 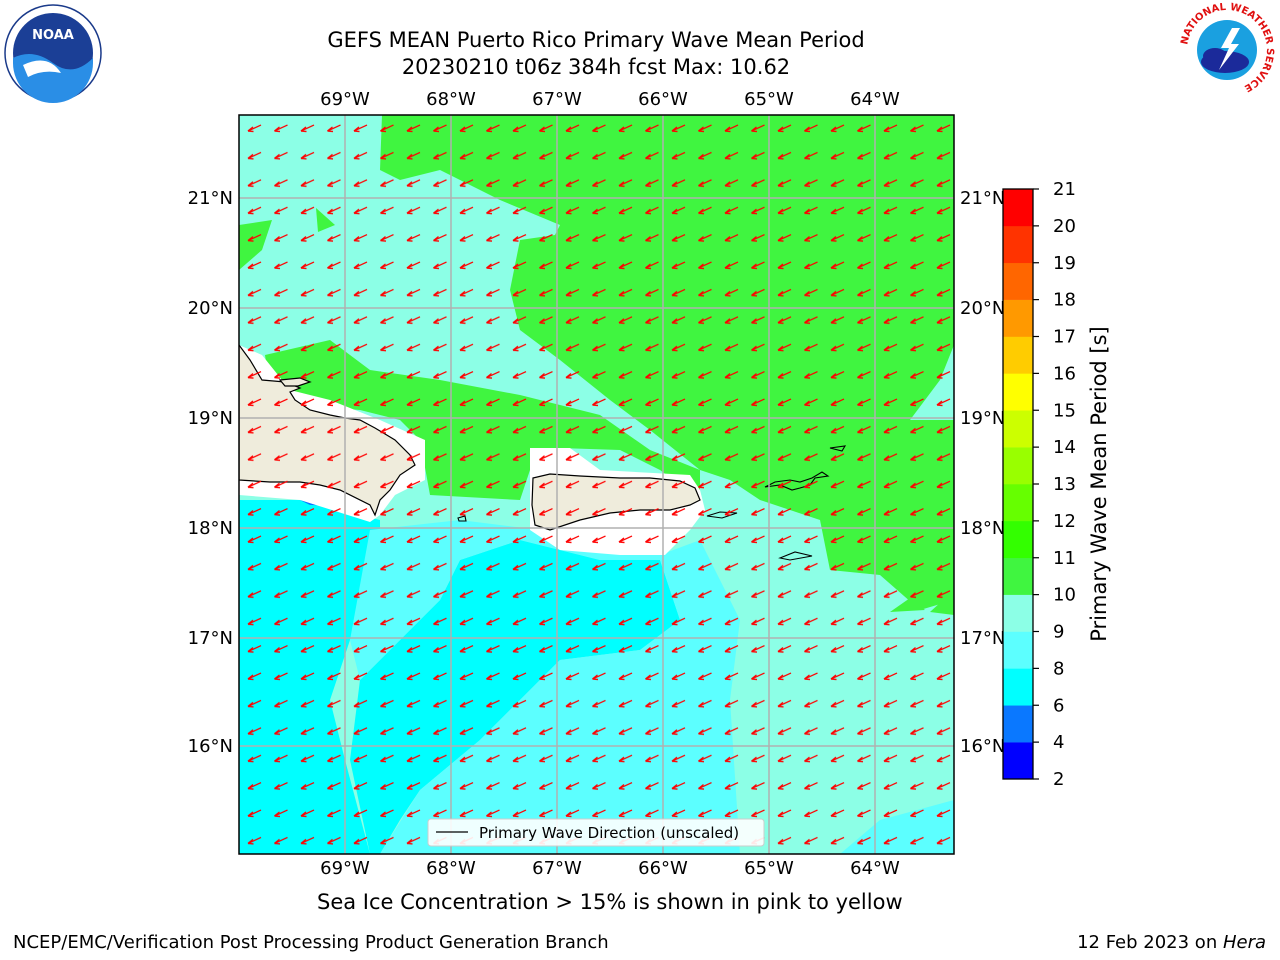 I want to click on colorbar-tick-label: 19, so click(x=1064, y=263).